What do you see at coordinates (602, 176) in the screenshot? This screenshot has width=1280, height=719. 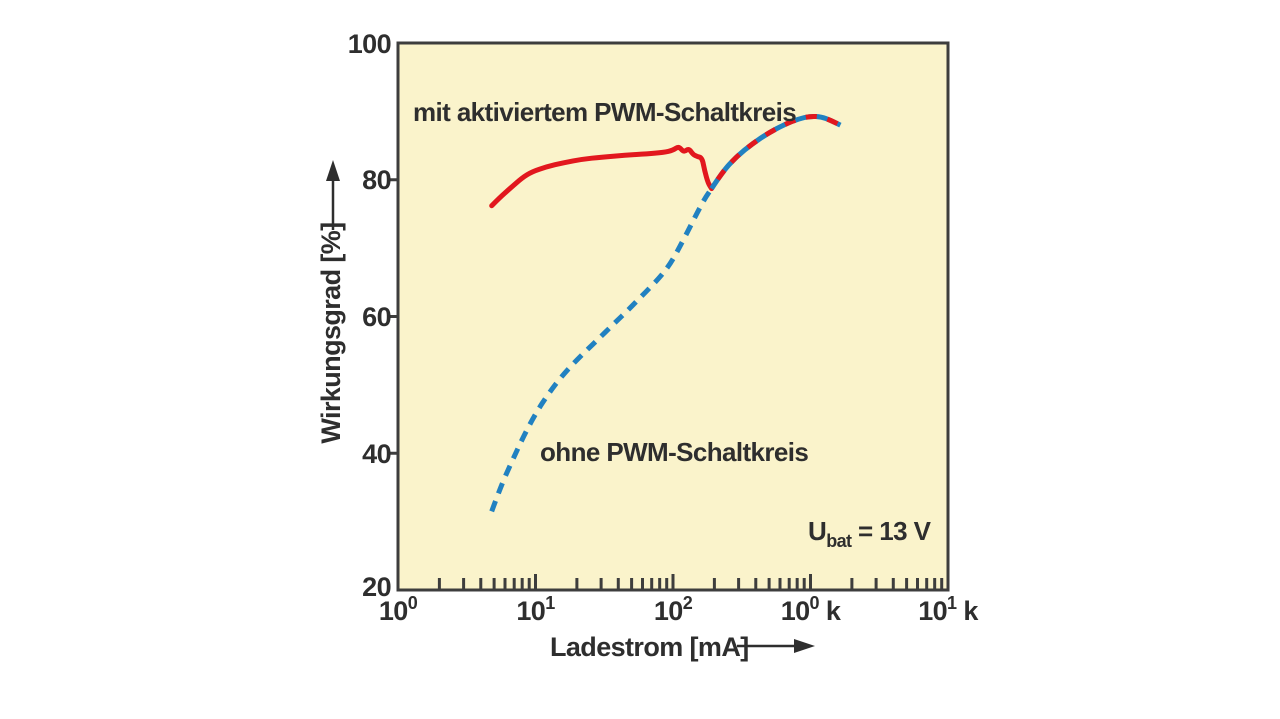 I see `red-curve` at bounding box center [602, 176].